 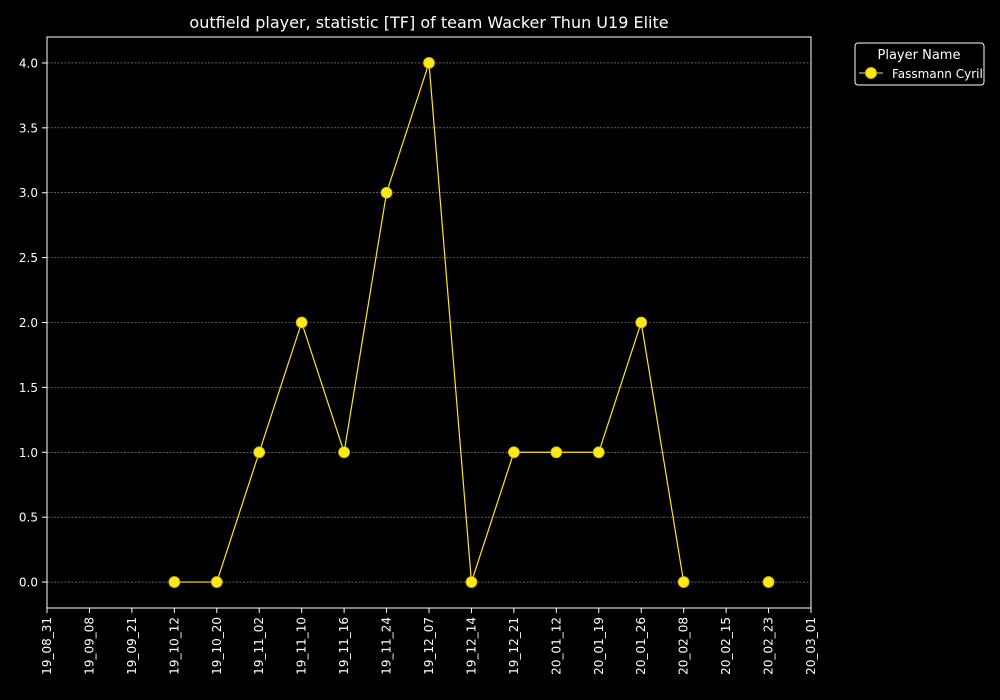 I want to click on legend-series-label: Fassmann Cyril, so click(x=937, y=74).